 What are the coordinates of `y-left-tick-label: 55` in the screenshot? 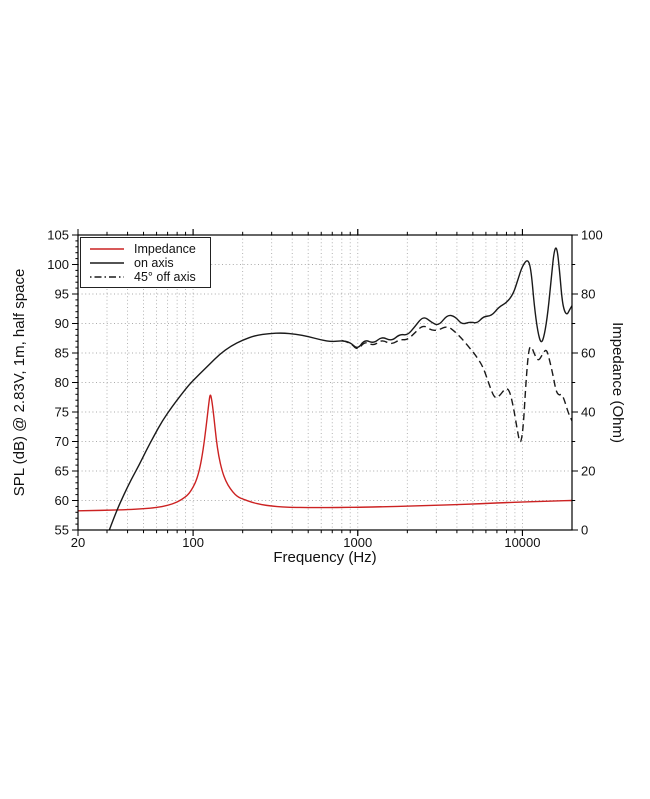 It's located at (62, 530).